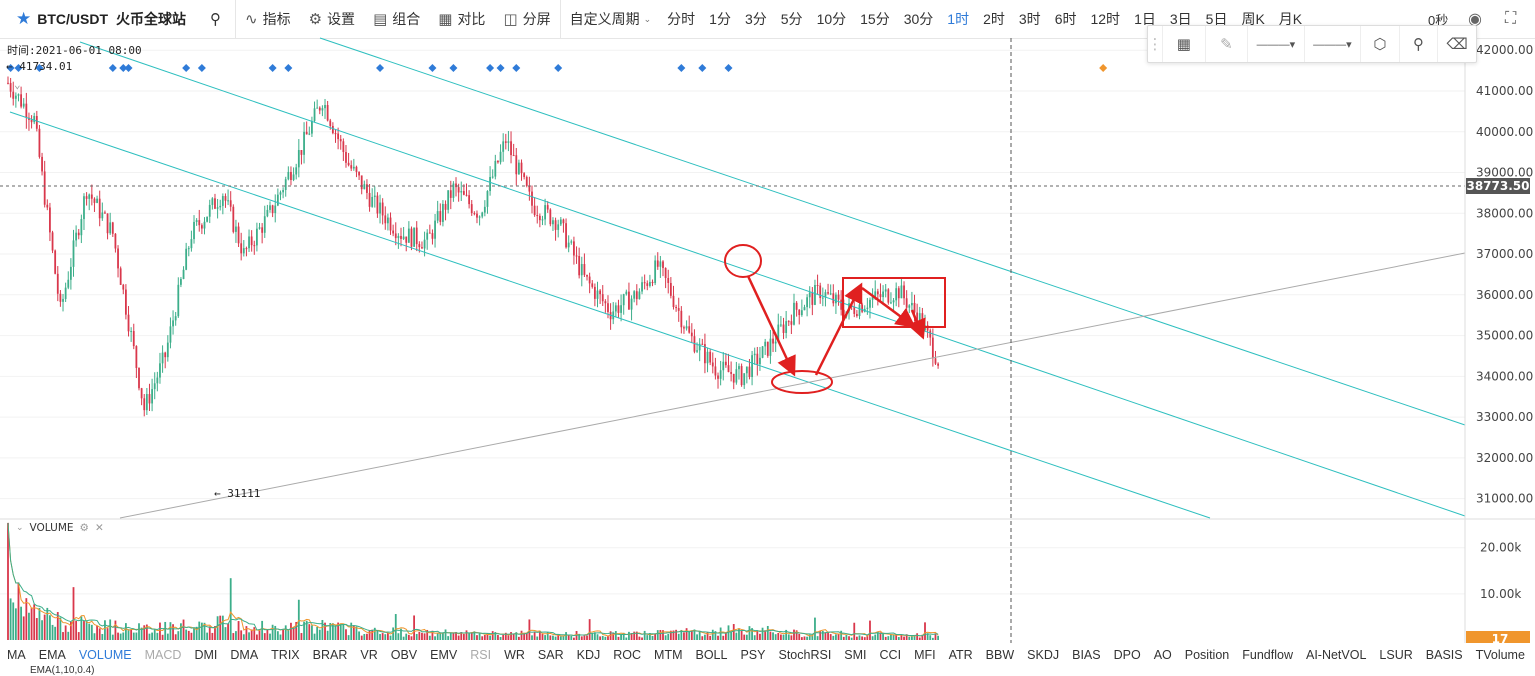 The image size is (1535, 676). I want to click on indicator-tab-psy: PSY, so click(753, 655).